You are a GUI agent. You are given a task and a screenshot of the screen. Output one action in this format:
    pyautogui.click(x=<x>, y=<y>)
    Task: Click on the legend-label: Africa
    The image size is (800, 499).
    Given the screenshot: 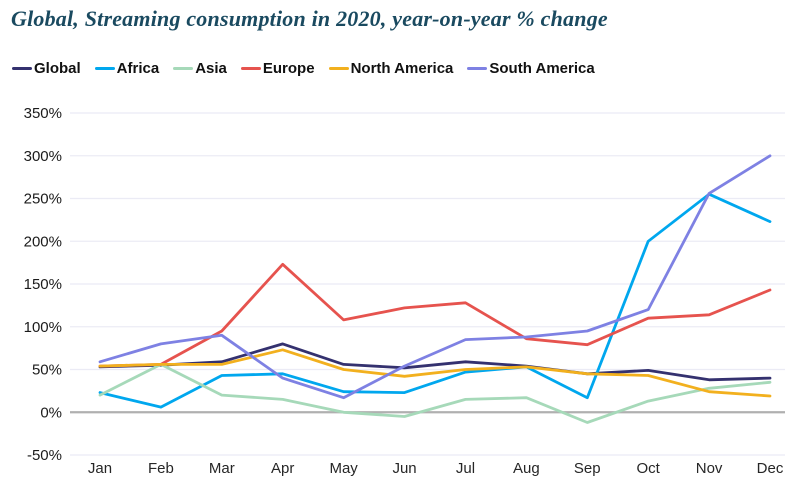 What is the action you would take?
    pyautogui.click(x=138, y=68)
    